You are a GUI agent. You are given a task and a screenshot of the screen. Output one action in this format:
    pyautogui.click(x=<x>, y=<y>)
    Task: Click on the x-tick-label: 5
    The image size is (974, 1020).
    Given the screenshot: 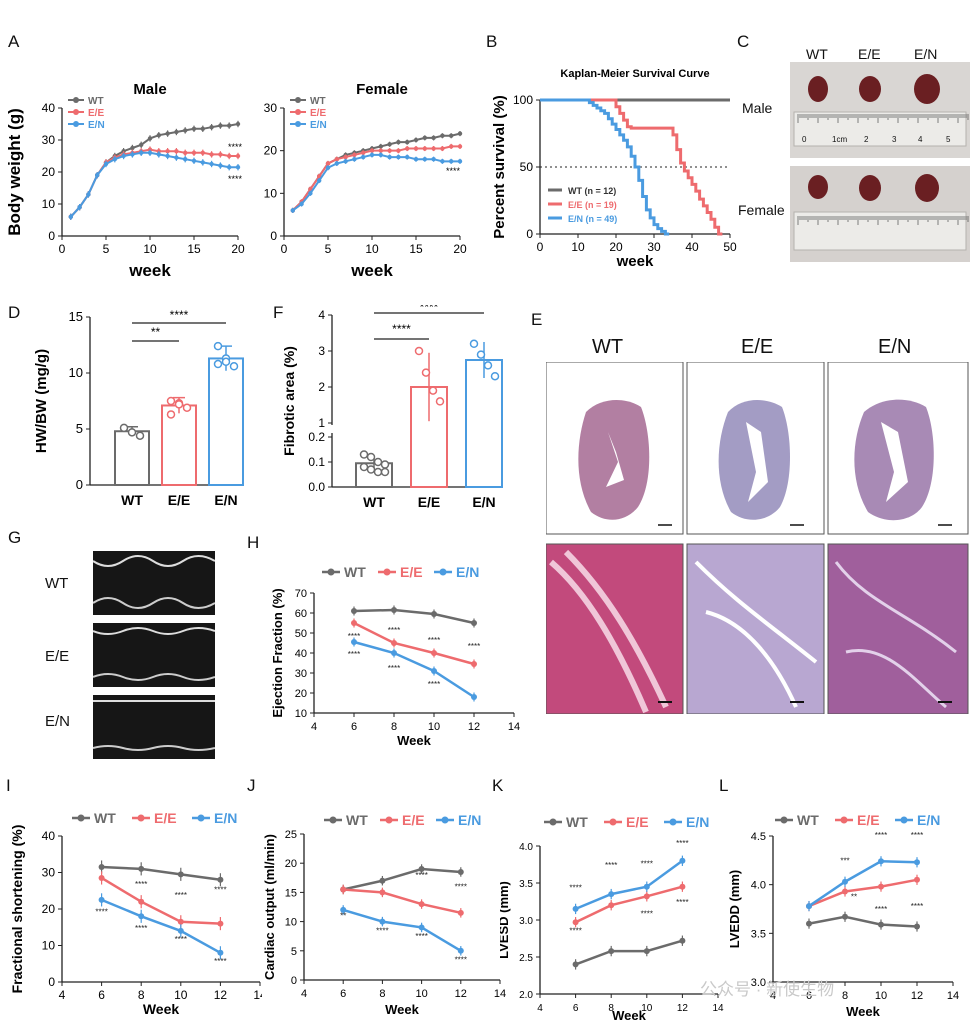 What is the action you would take?
    pyautogui.click(x=106, y=249)
    